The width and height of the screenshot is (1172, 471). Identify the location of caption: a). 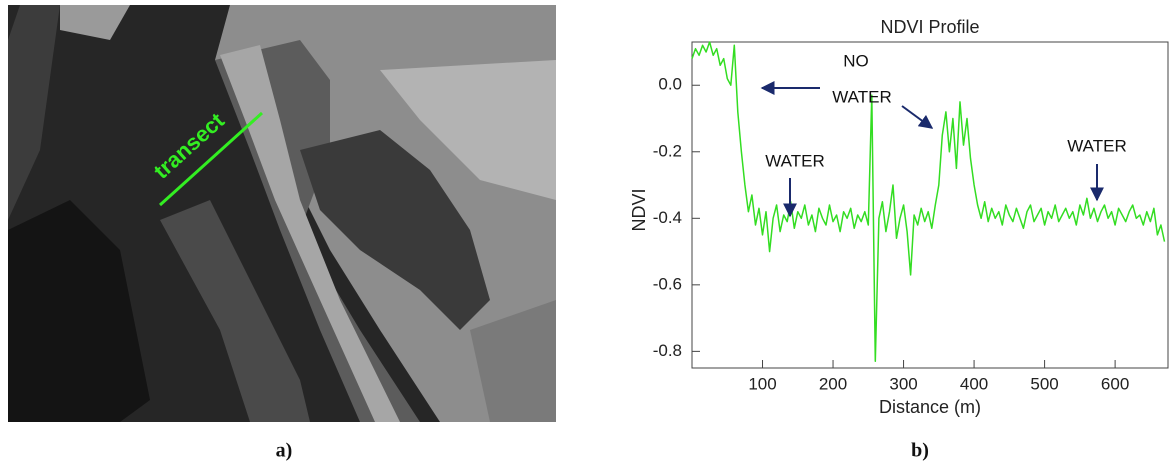
(284, 451).